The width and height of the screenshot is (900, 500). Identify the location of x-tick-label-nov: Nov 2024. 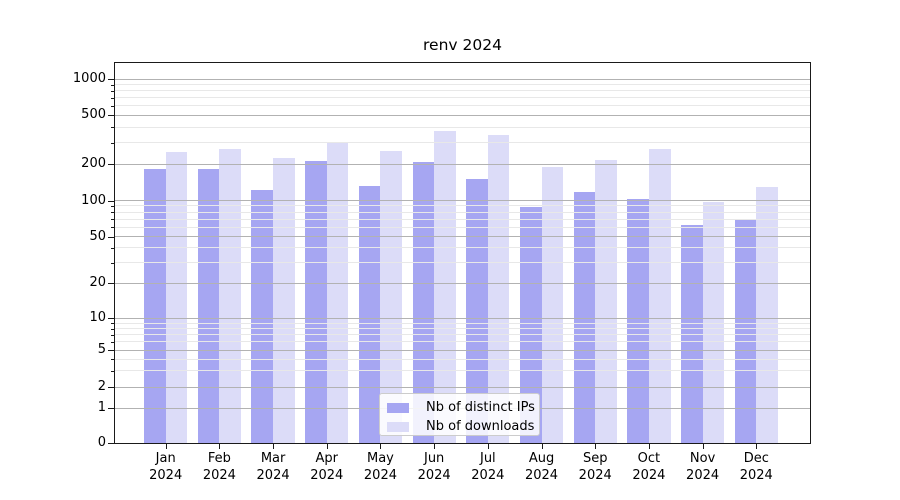
(703, 467).